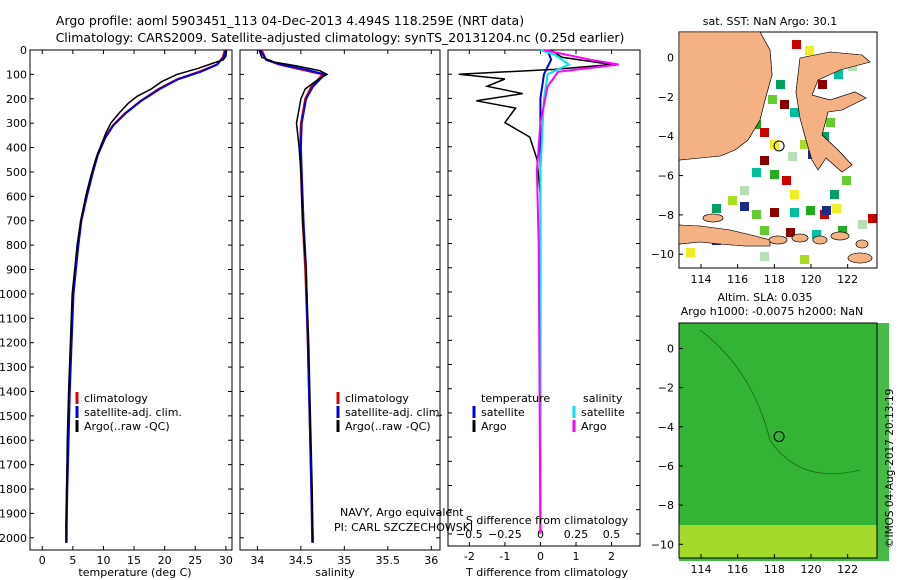  What do you see at coordinates (811, 279) in the screenshot?
I see `map-x-tick-label: 120` at bounding box center [811, 279].